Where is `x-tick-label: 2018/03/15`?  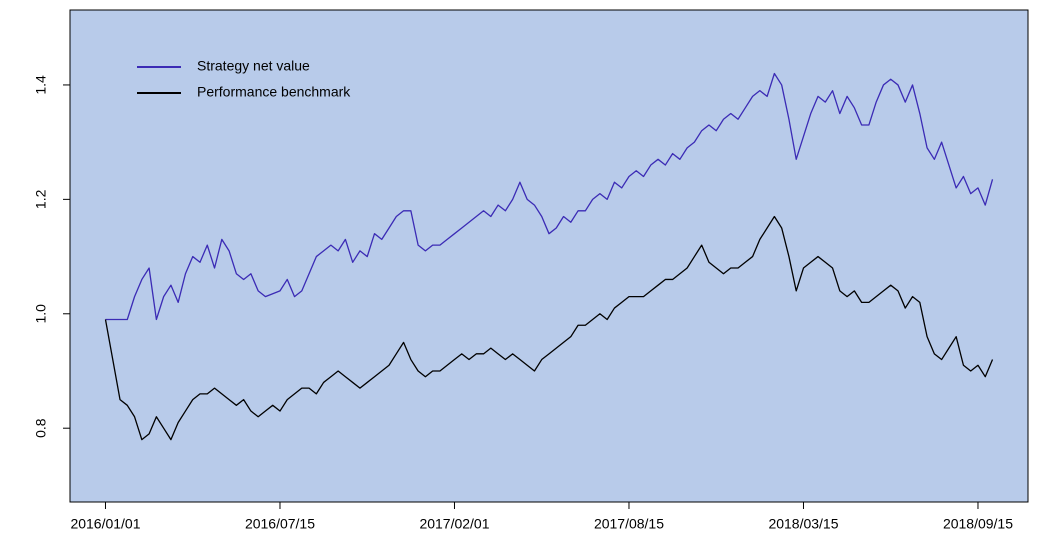
x-tick-label: 2018/03/15 is located at coordinates (803, 524).